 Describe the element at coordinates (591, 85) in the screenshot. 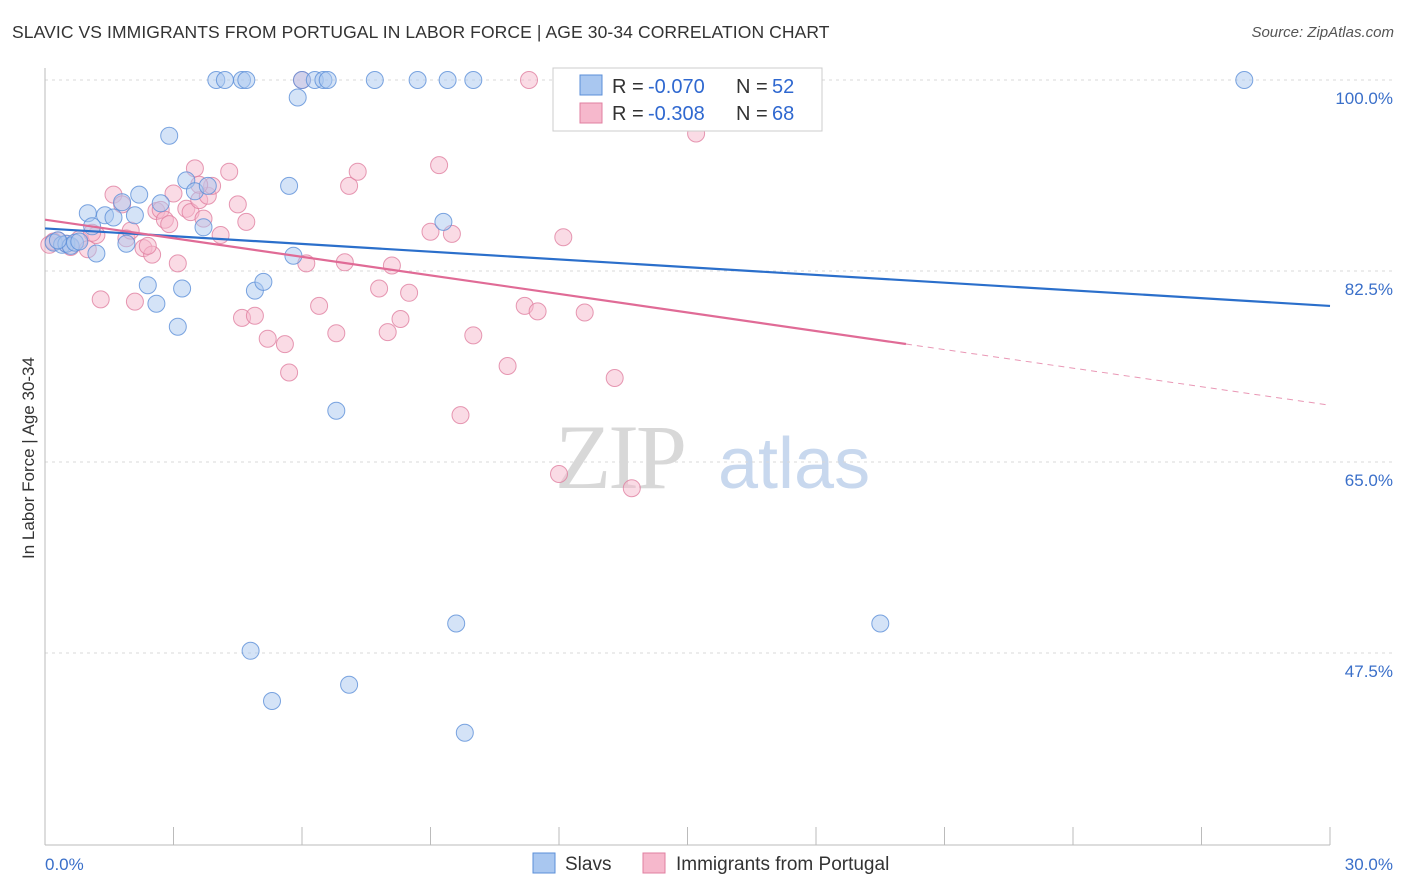

I see `legend-swatch-slavs` at that location.